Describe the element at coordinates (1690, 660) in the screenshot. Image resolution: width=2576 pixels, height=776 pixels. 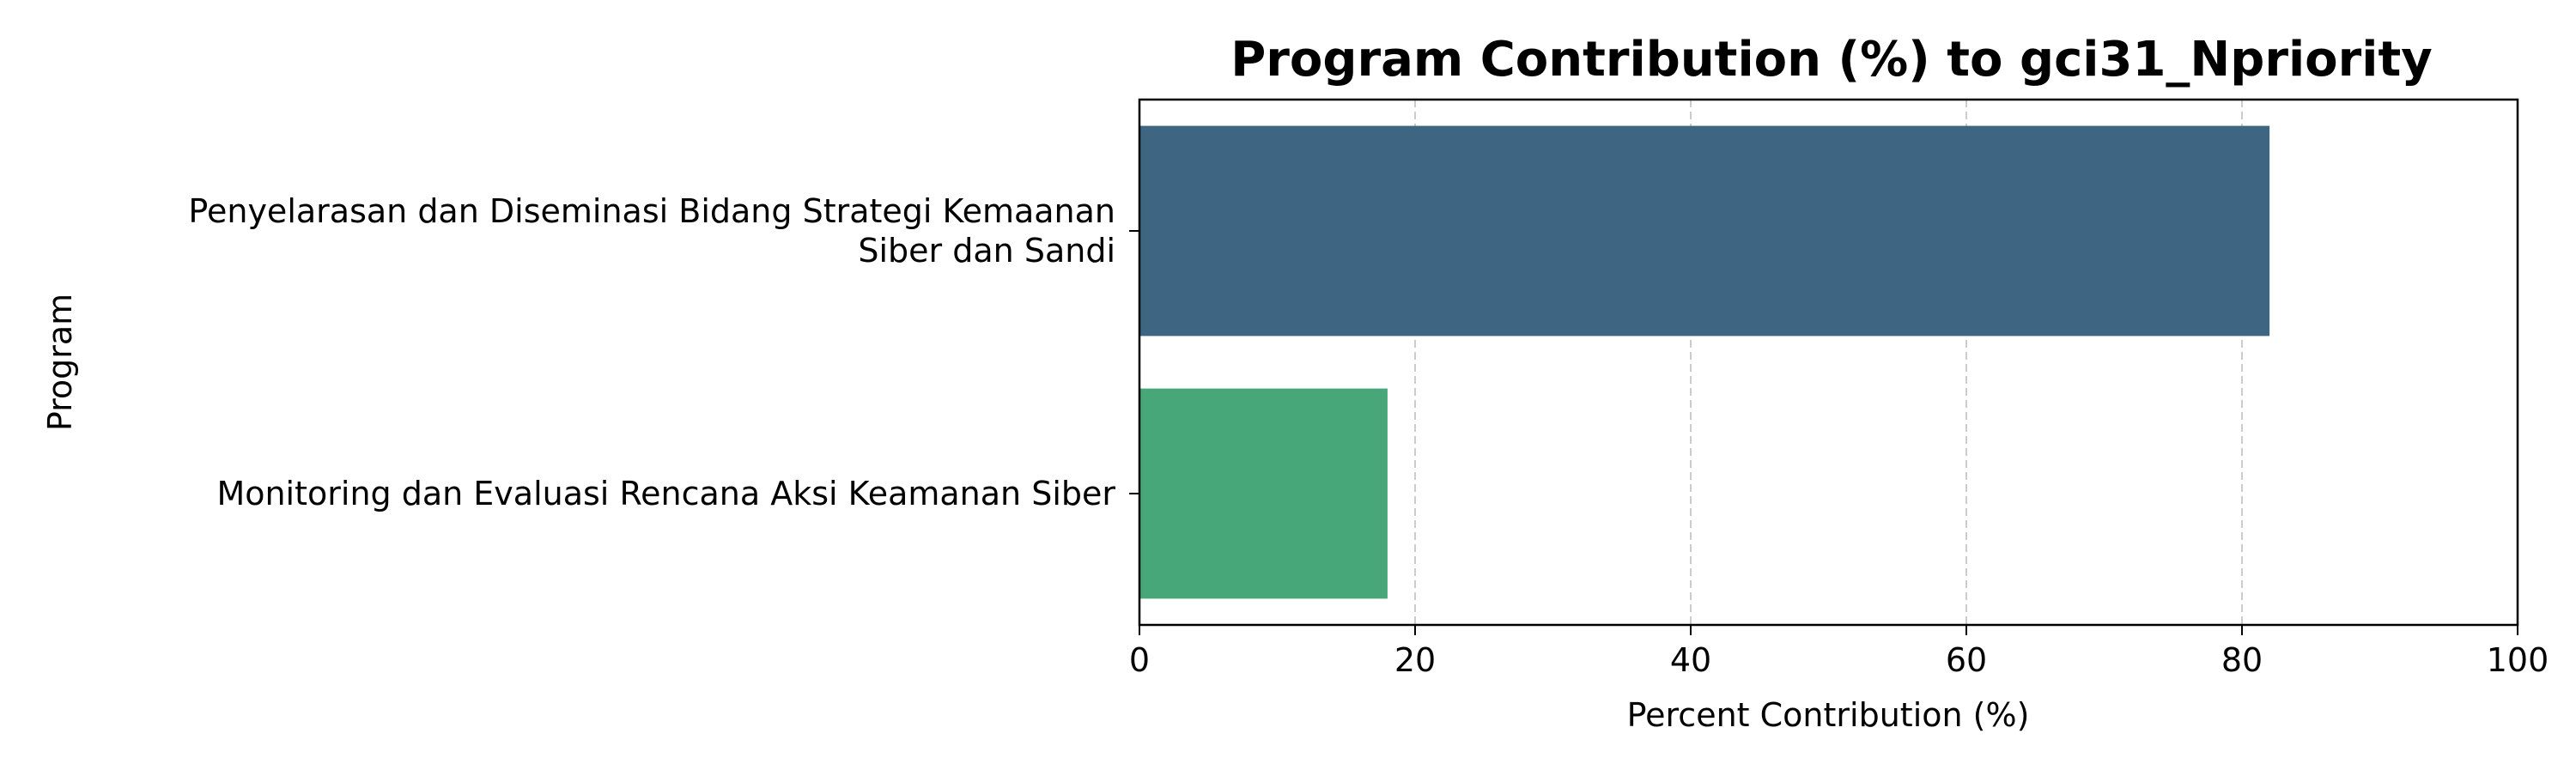
I see `x-tick-label: 40` at that location.